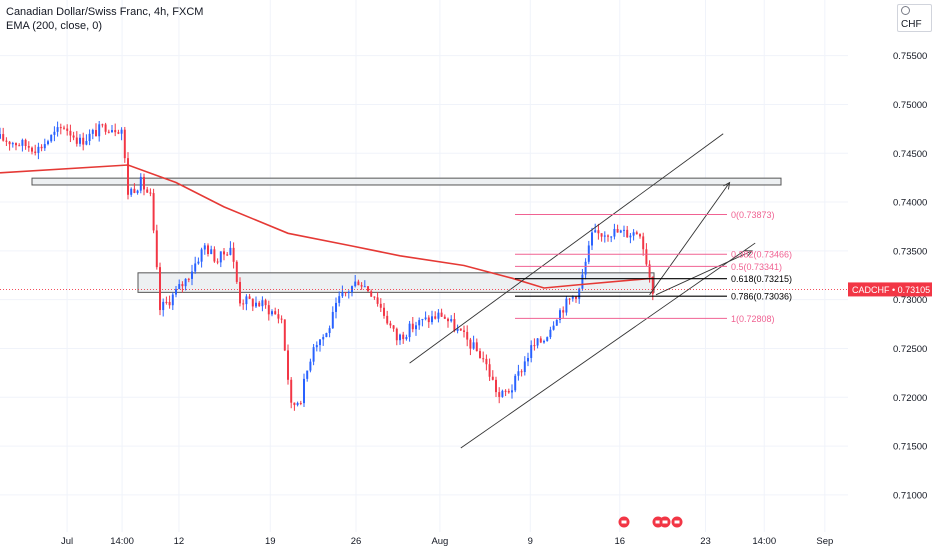 The height and width of the screenshot is (555, 932). What do you see at coordinates (761, 279) in the screenshot?
I see `fib-level-label: 0.618(0.73215)` at bounding box center [761, 279].